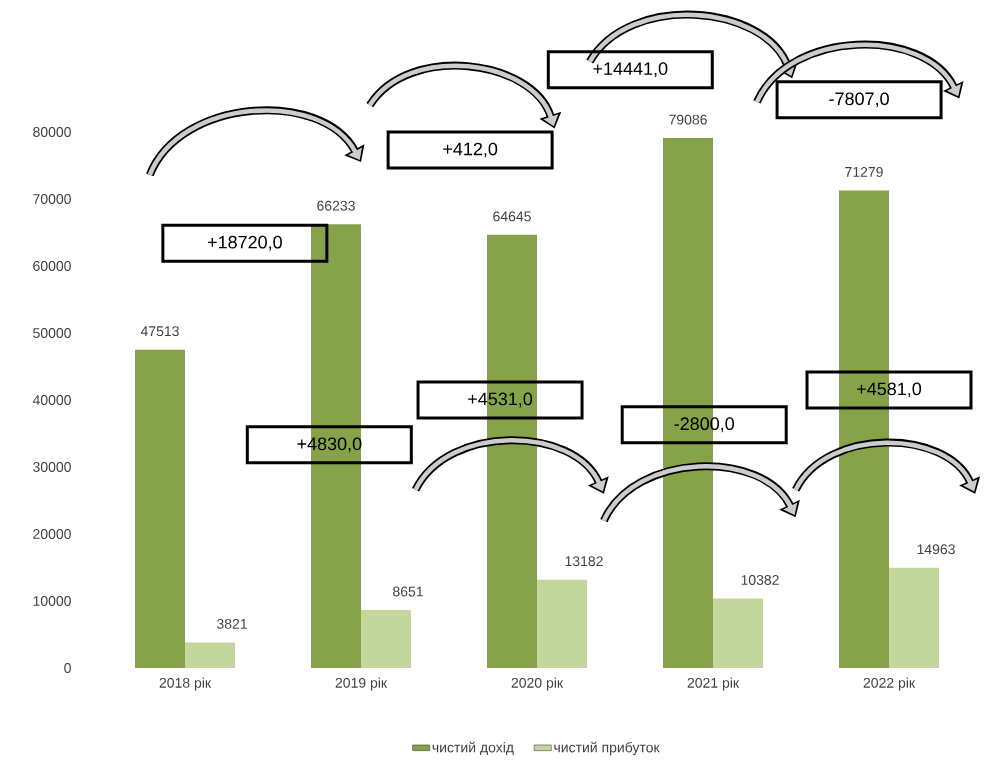  What do you see at coordinates (52, 132) in the screenshot?
I see `y-tick-label: 80000` at bounding box center [52, 132].